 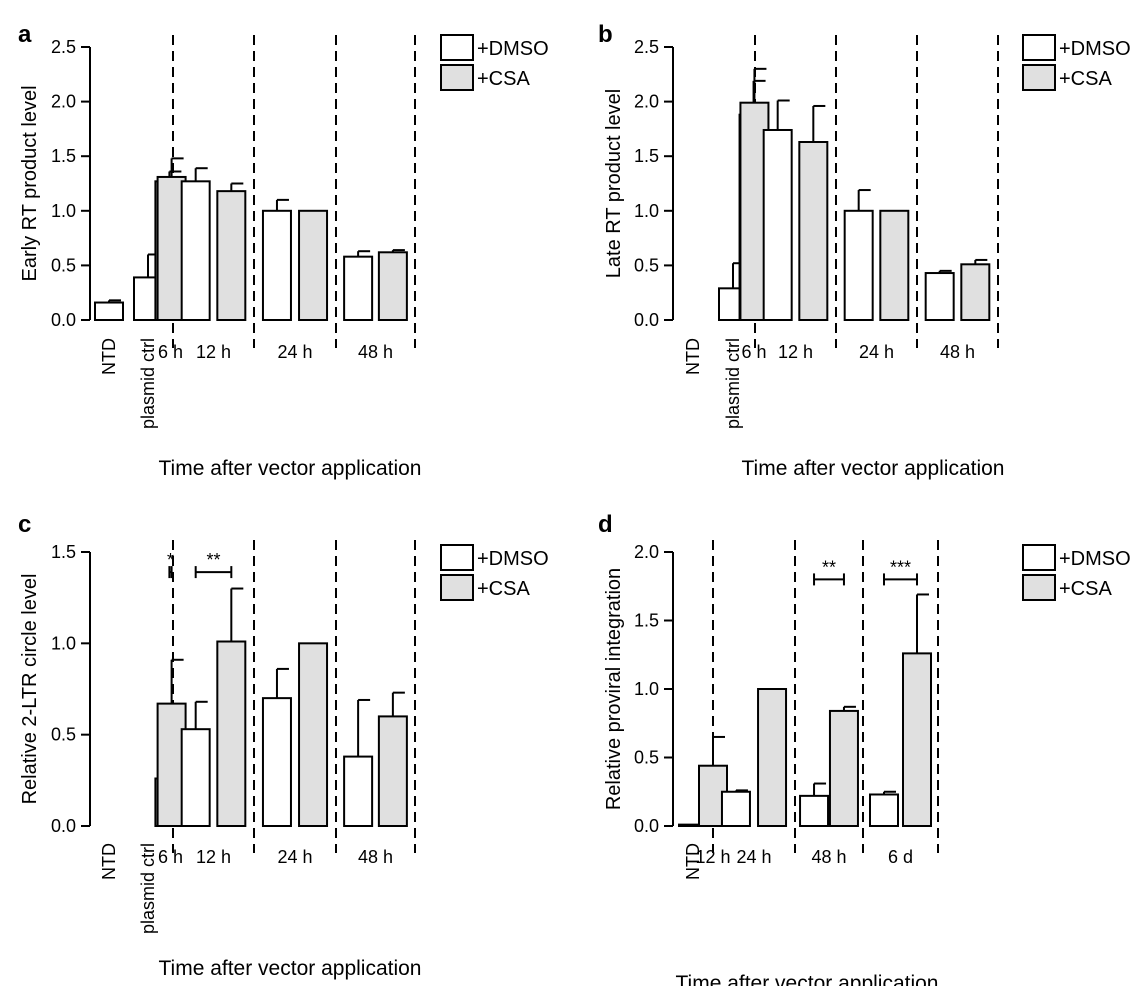 I want to click on y-axis-title: Relative proviral integration, so click(x=614, y=689).